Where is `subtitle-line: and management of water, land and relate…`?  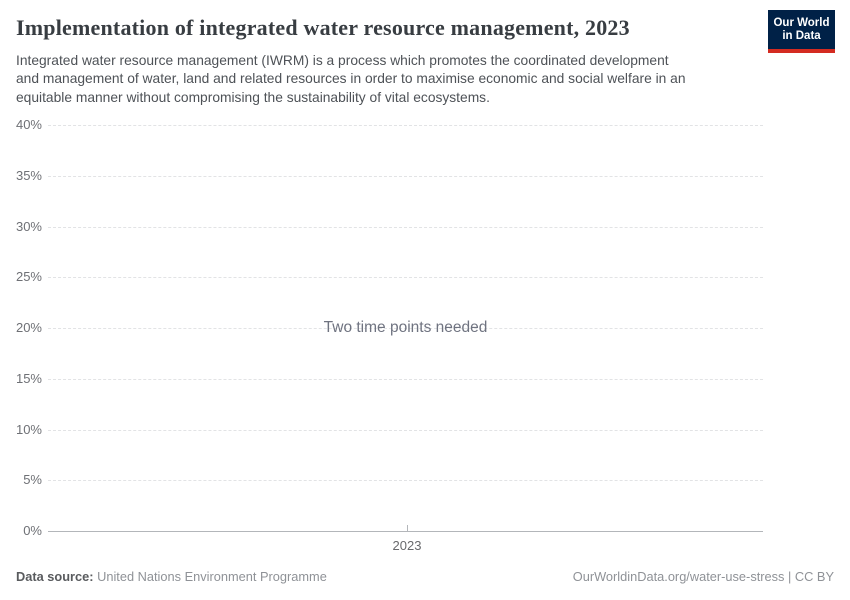
subtitle-line: and management of water, land and relate… is located at coordinates (351, 79).